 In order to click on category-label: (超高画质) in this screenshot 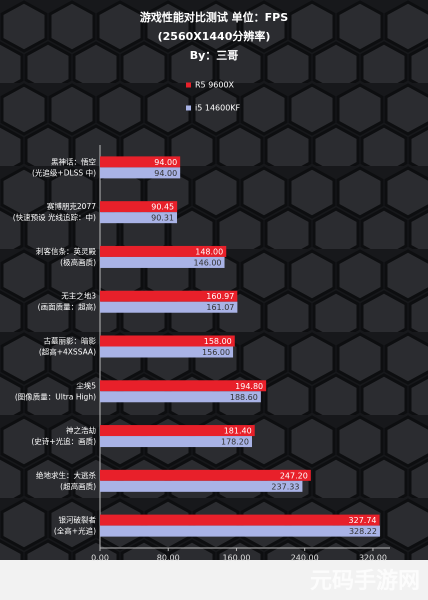, I will do `click(78, 486)`.